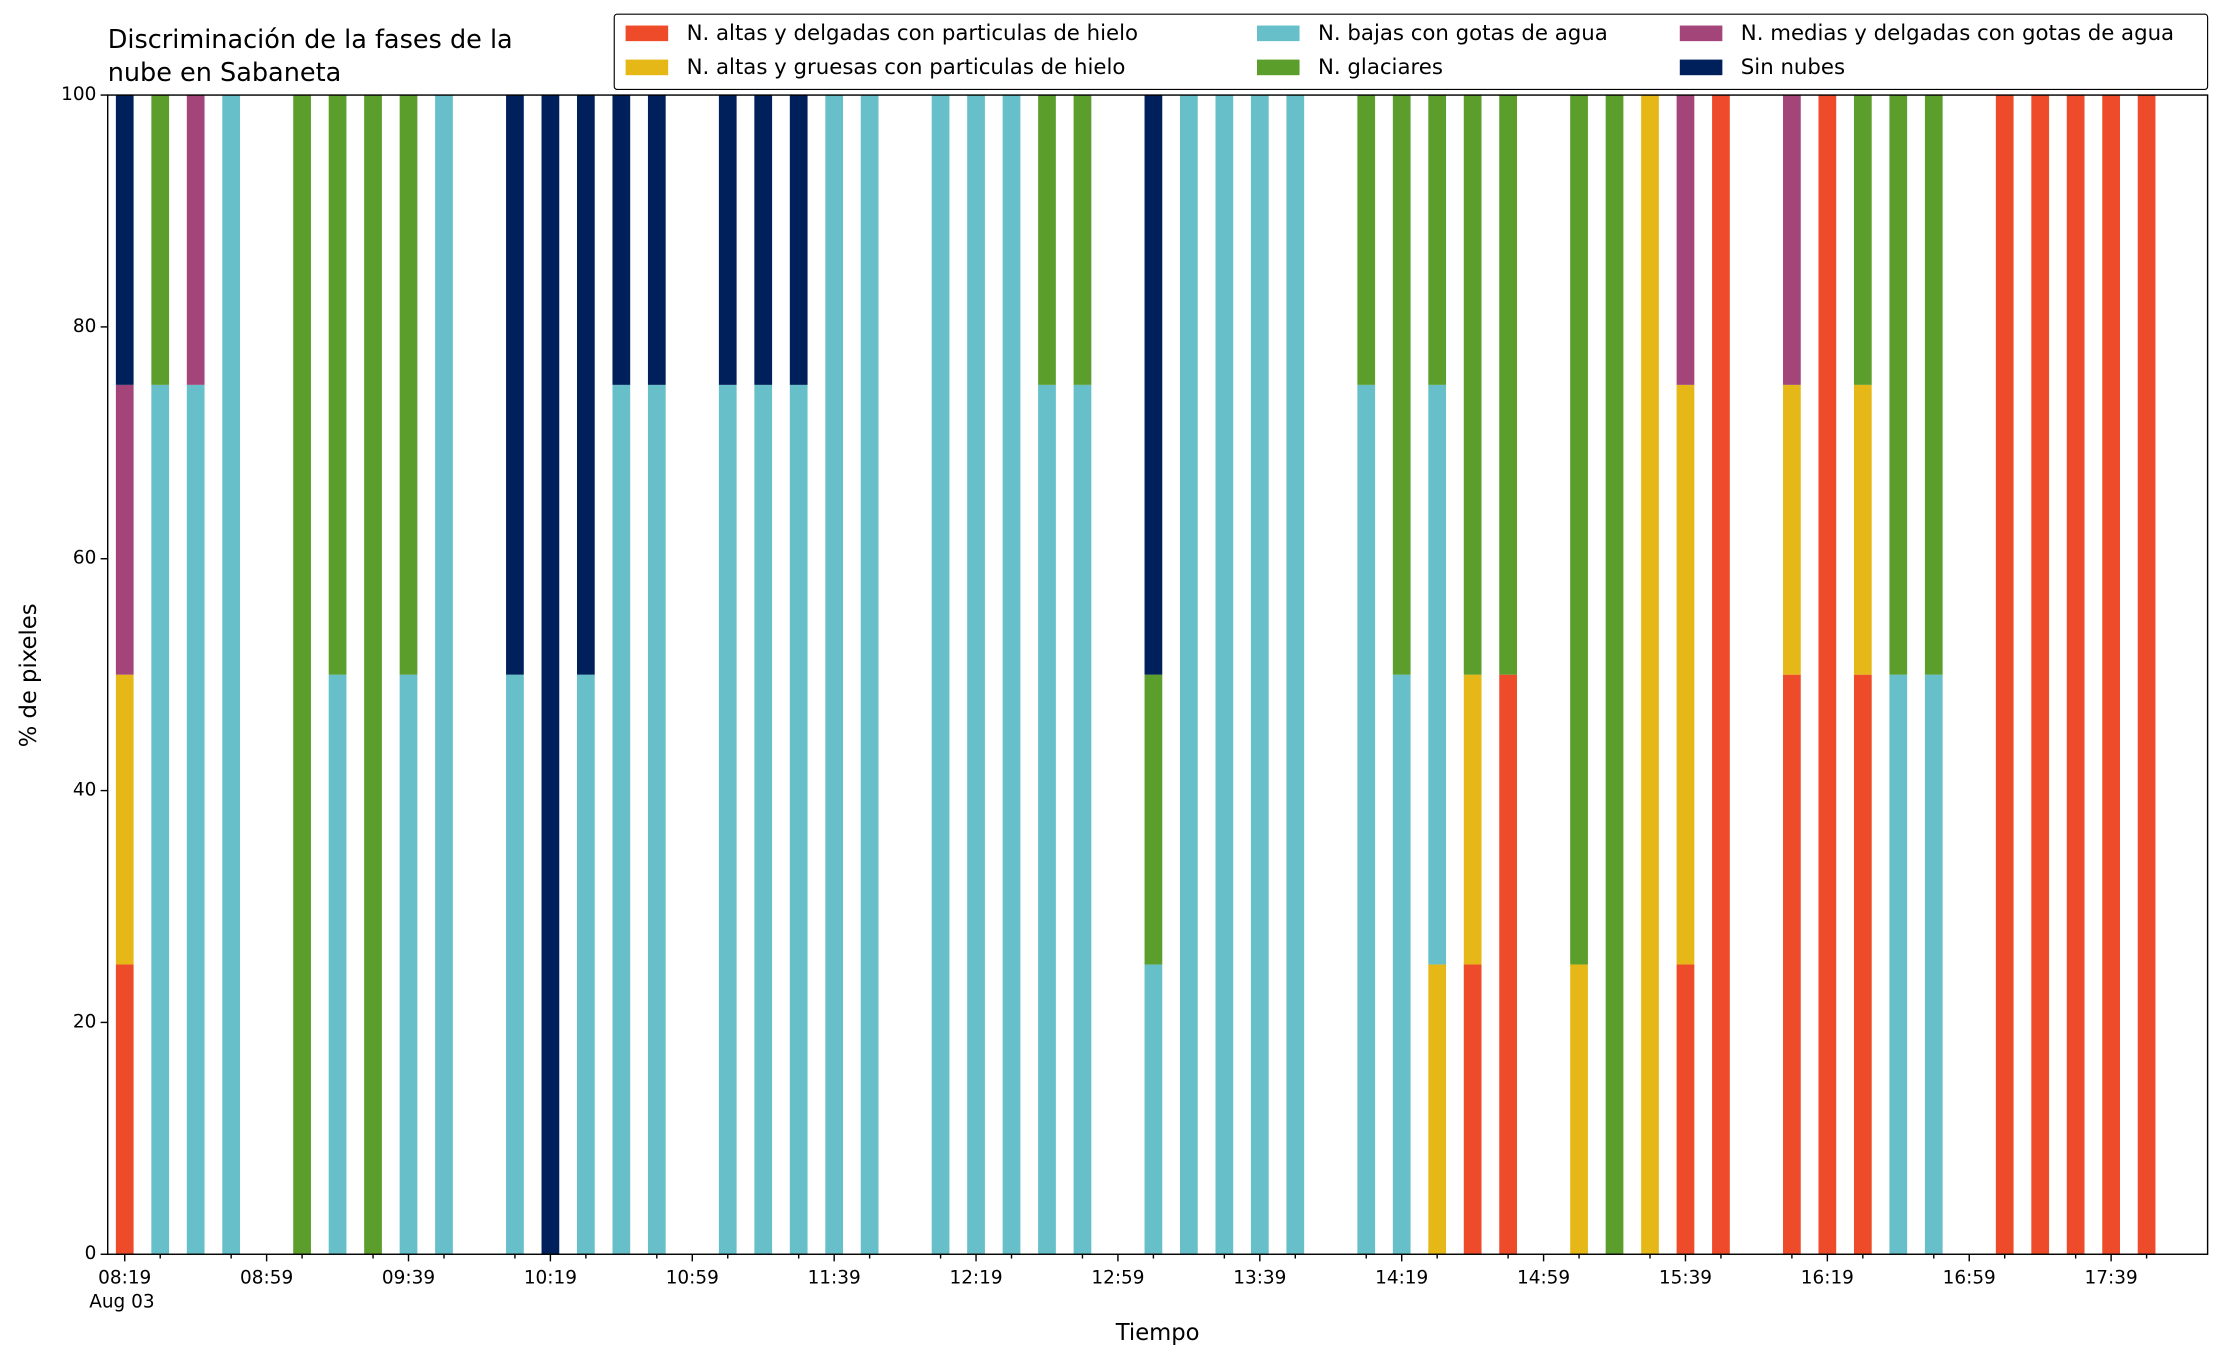  What do you see at coordinates (124, 1277) in the screenshot?
I see `x-tick-label: 08:19` at bounding box center [124, 1277].